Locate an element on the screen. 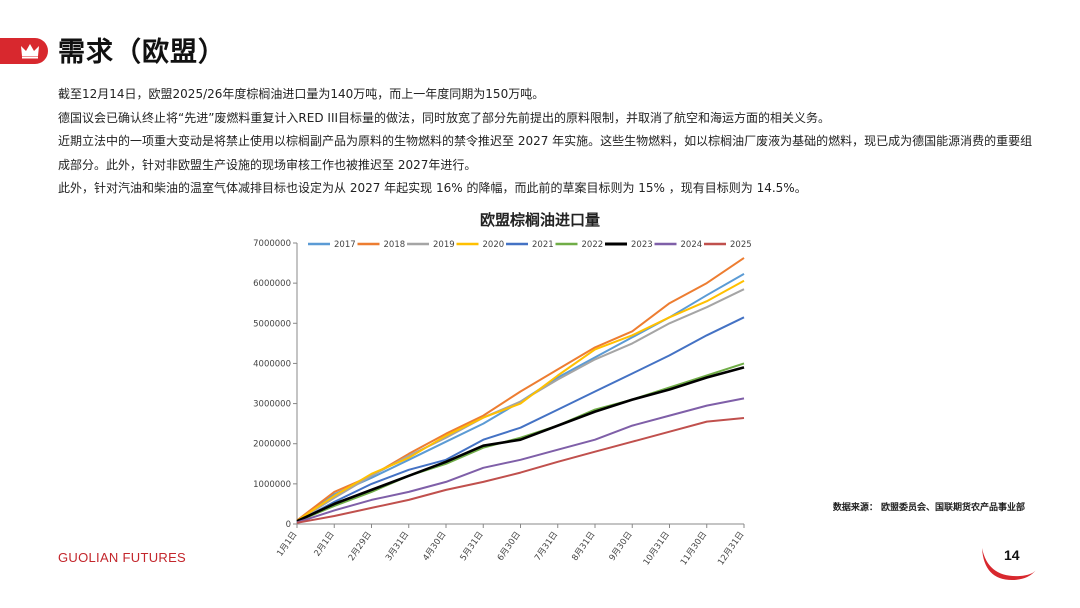 The width and height of the screenshot is (1080, 608). series-line-2025 is located at coordinates (520, 470).